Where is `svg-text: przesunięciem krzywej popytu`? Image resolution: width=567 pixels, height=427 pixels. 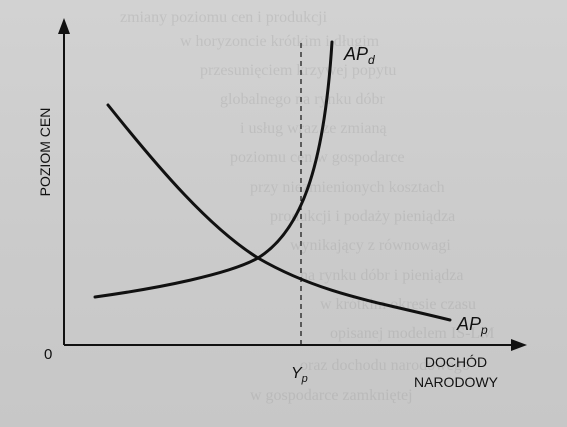 svg-text: przesunięciem krzywej popytu is located at coordinates (298, 70).